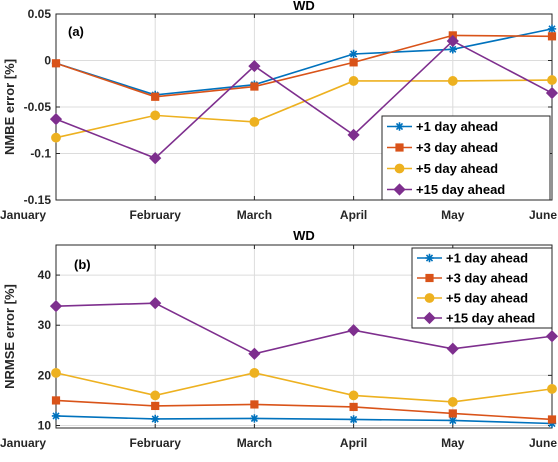  What do you see at coordinates (9, 336) in the screenshot?
I see `y-axis-label: NRMSE error [%]` at bounding box center [9, 336].